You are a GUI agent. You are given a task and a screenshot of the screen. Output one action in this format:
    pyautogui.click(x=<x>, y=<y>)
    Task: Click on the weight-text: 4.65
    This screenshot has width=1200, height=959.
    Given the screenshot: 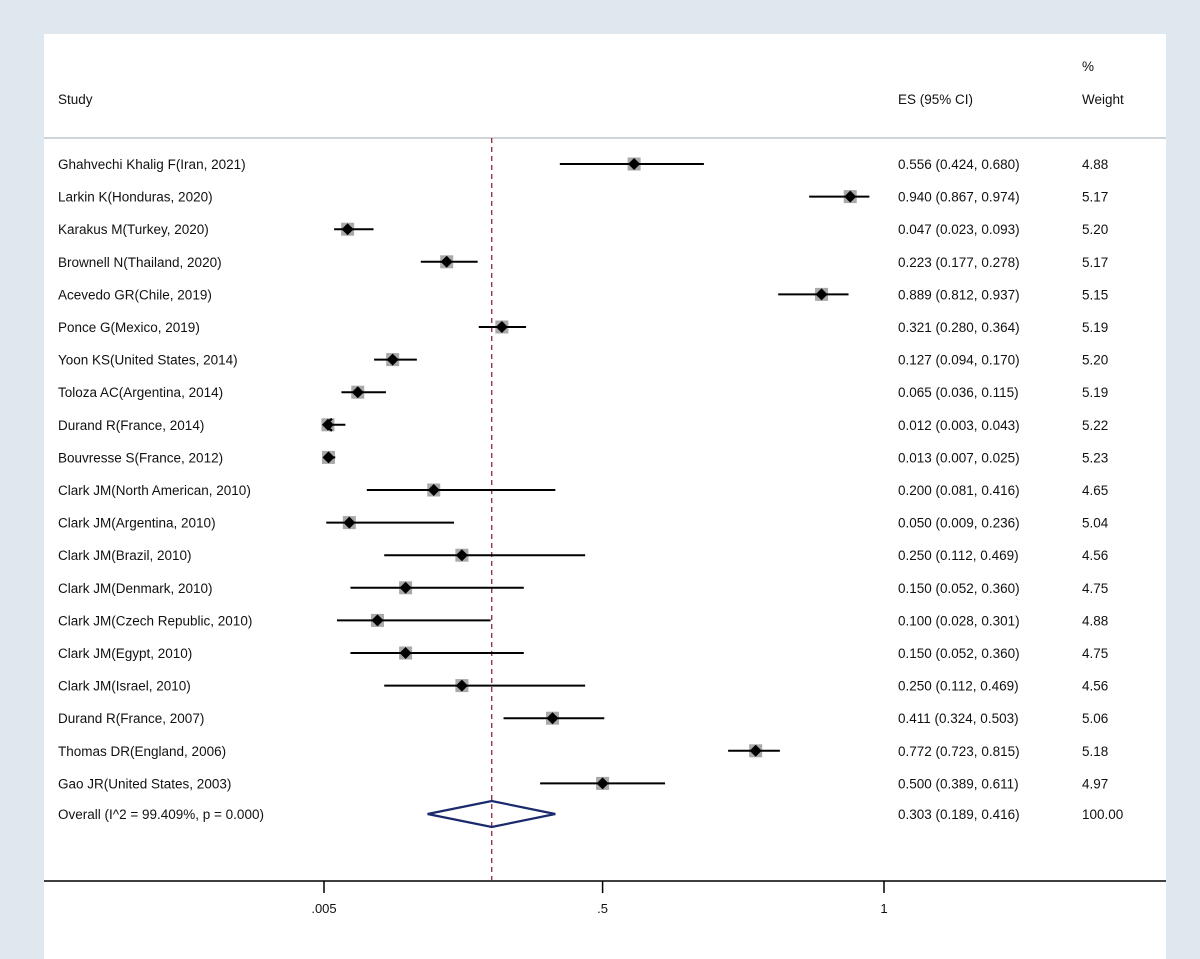 What is the action you would take?
    pyautogui.click(x=1095, y=490)
    